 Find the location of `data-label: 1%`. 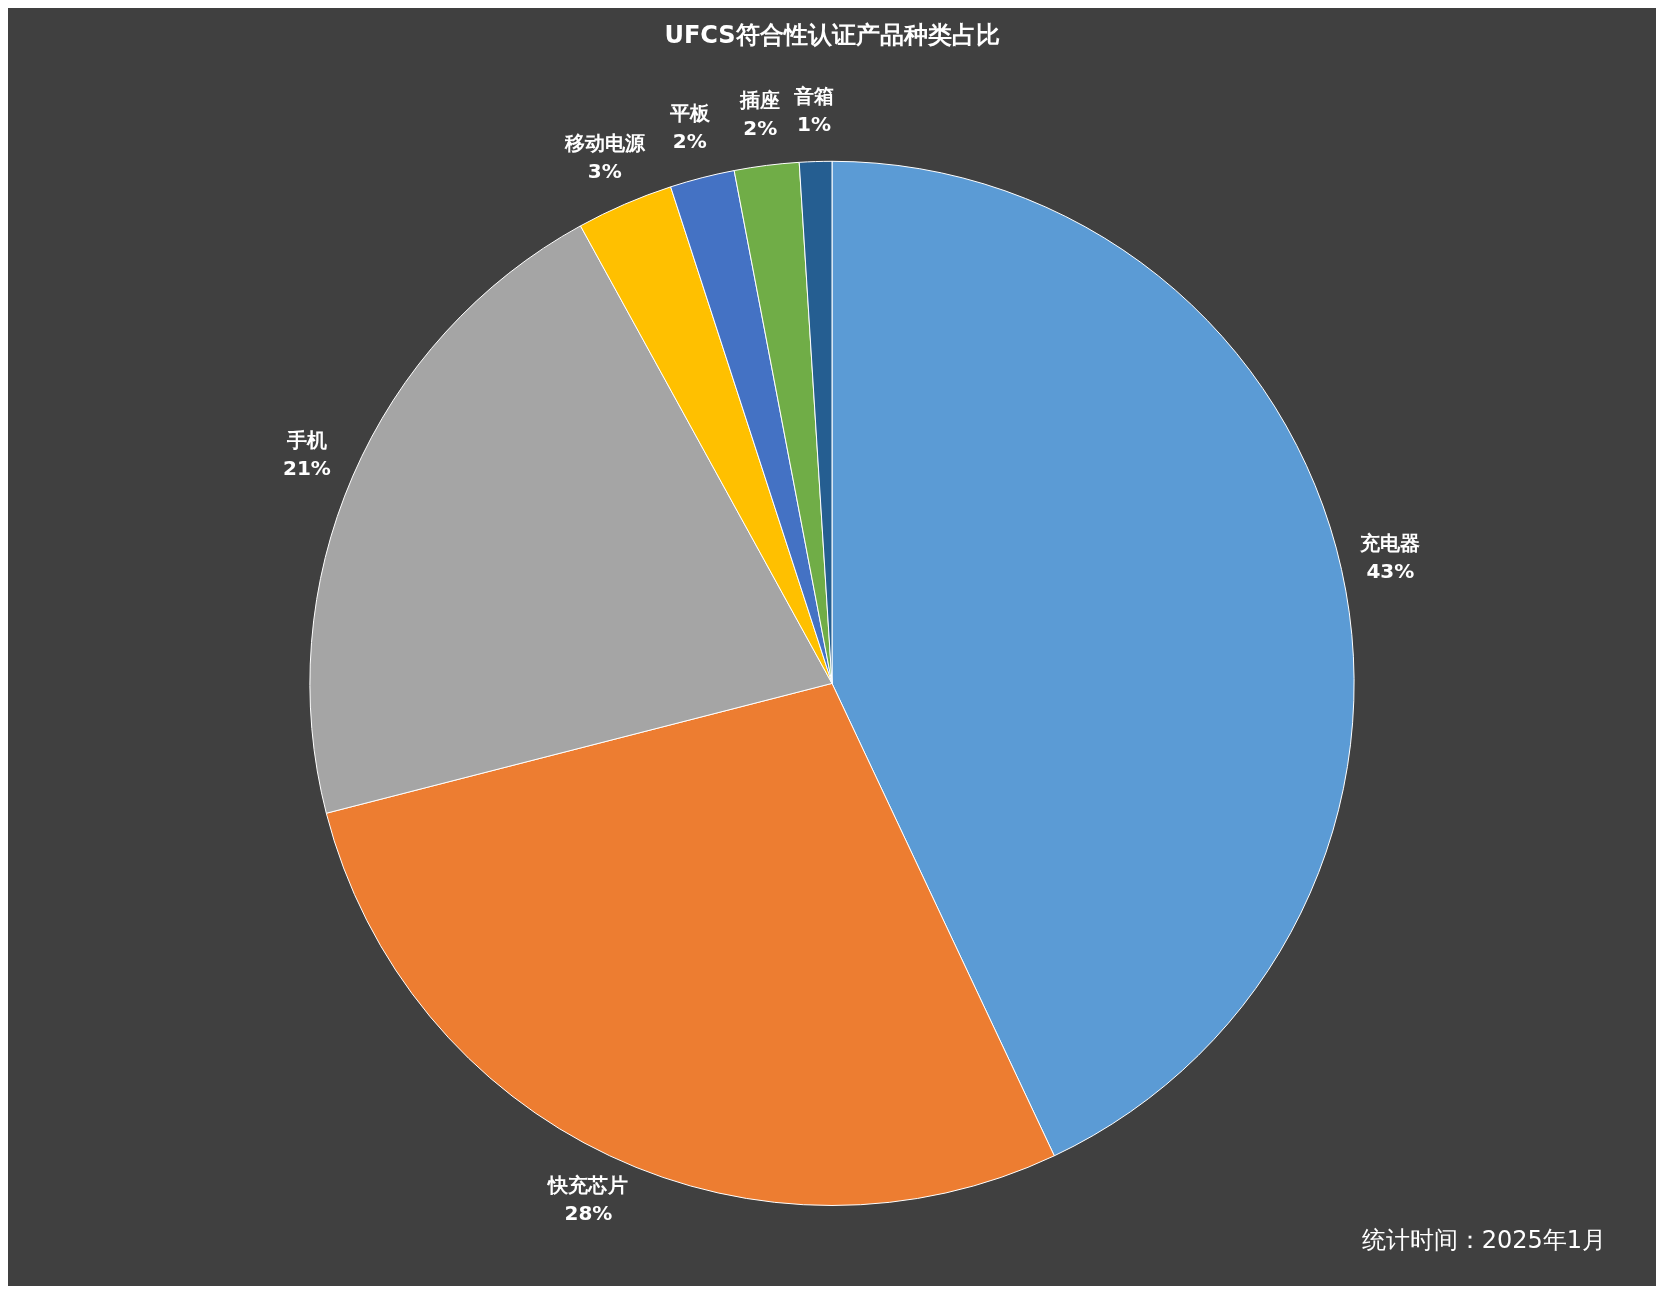

data-label: 1% is located at coordinates (814, 123).